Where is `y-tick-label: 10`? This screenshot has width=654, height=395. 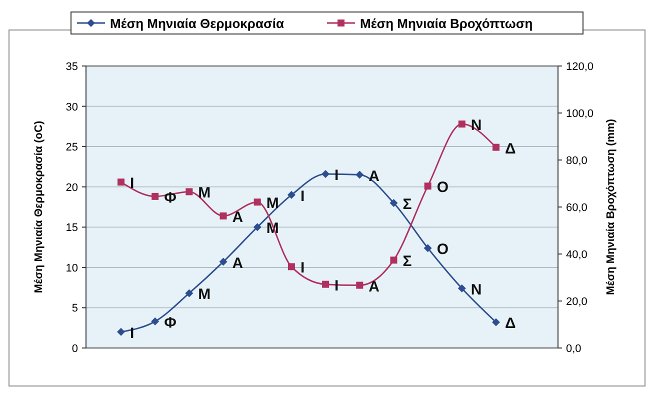 y-tick-label: 10 is located at coordinates (72, 268).